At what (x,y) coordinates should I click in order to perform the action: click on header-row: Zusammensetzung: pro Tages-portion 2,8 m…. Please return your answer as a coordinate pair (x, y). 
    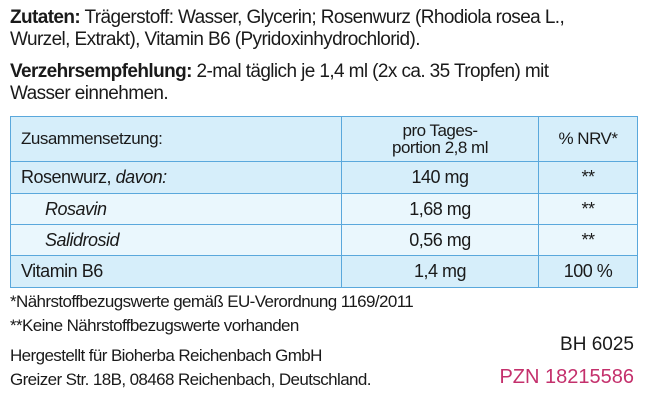
    Looking at the image, I should click on (324, 139).